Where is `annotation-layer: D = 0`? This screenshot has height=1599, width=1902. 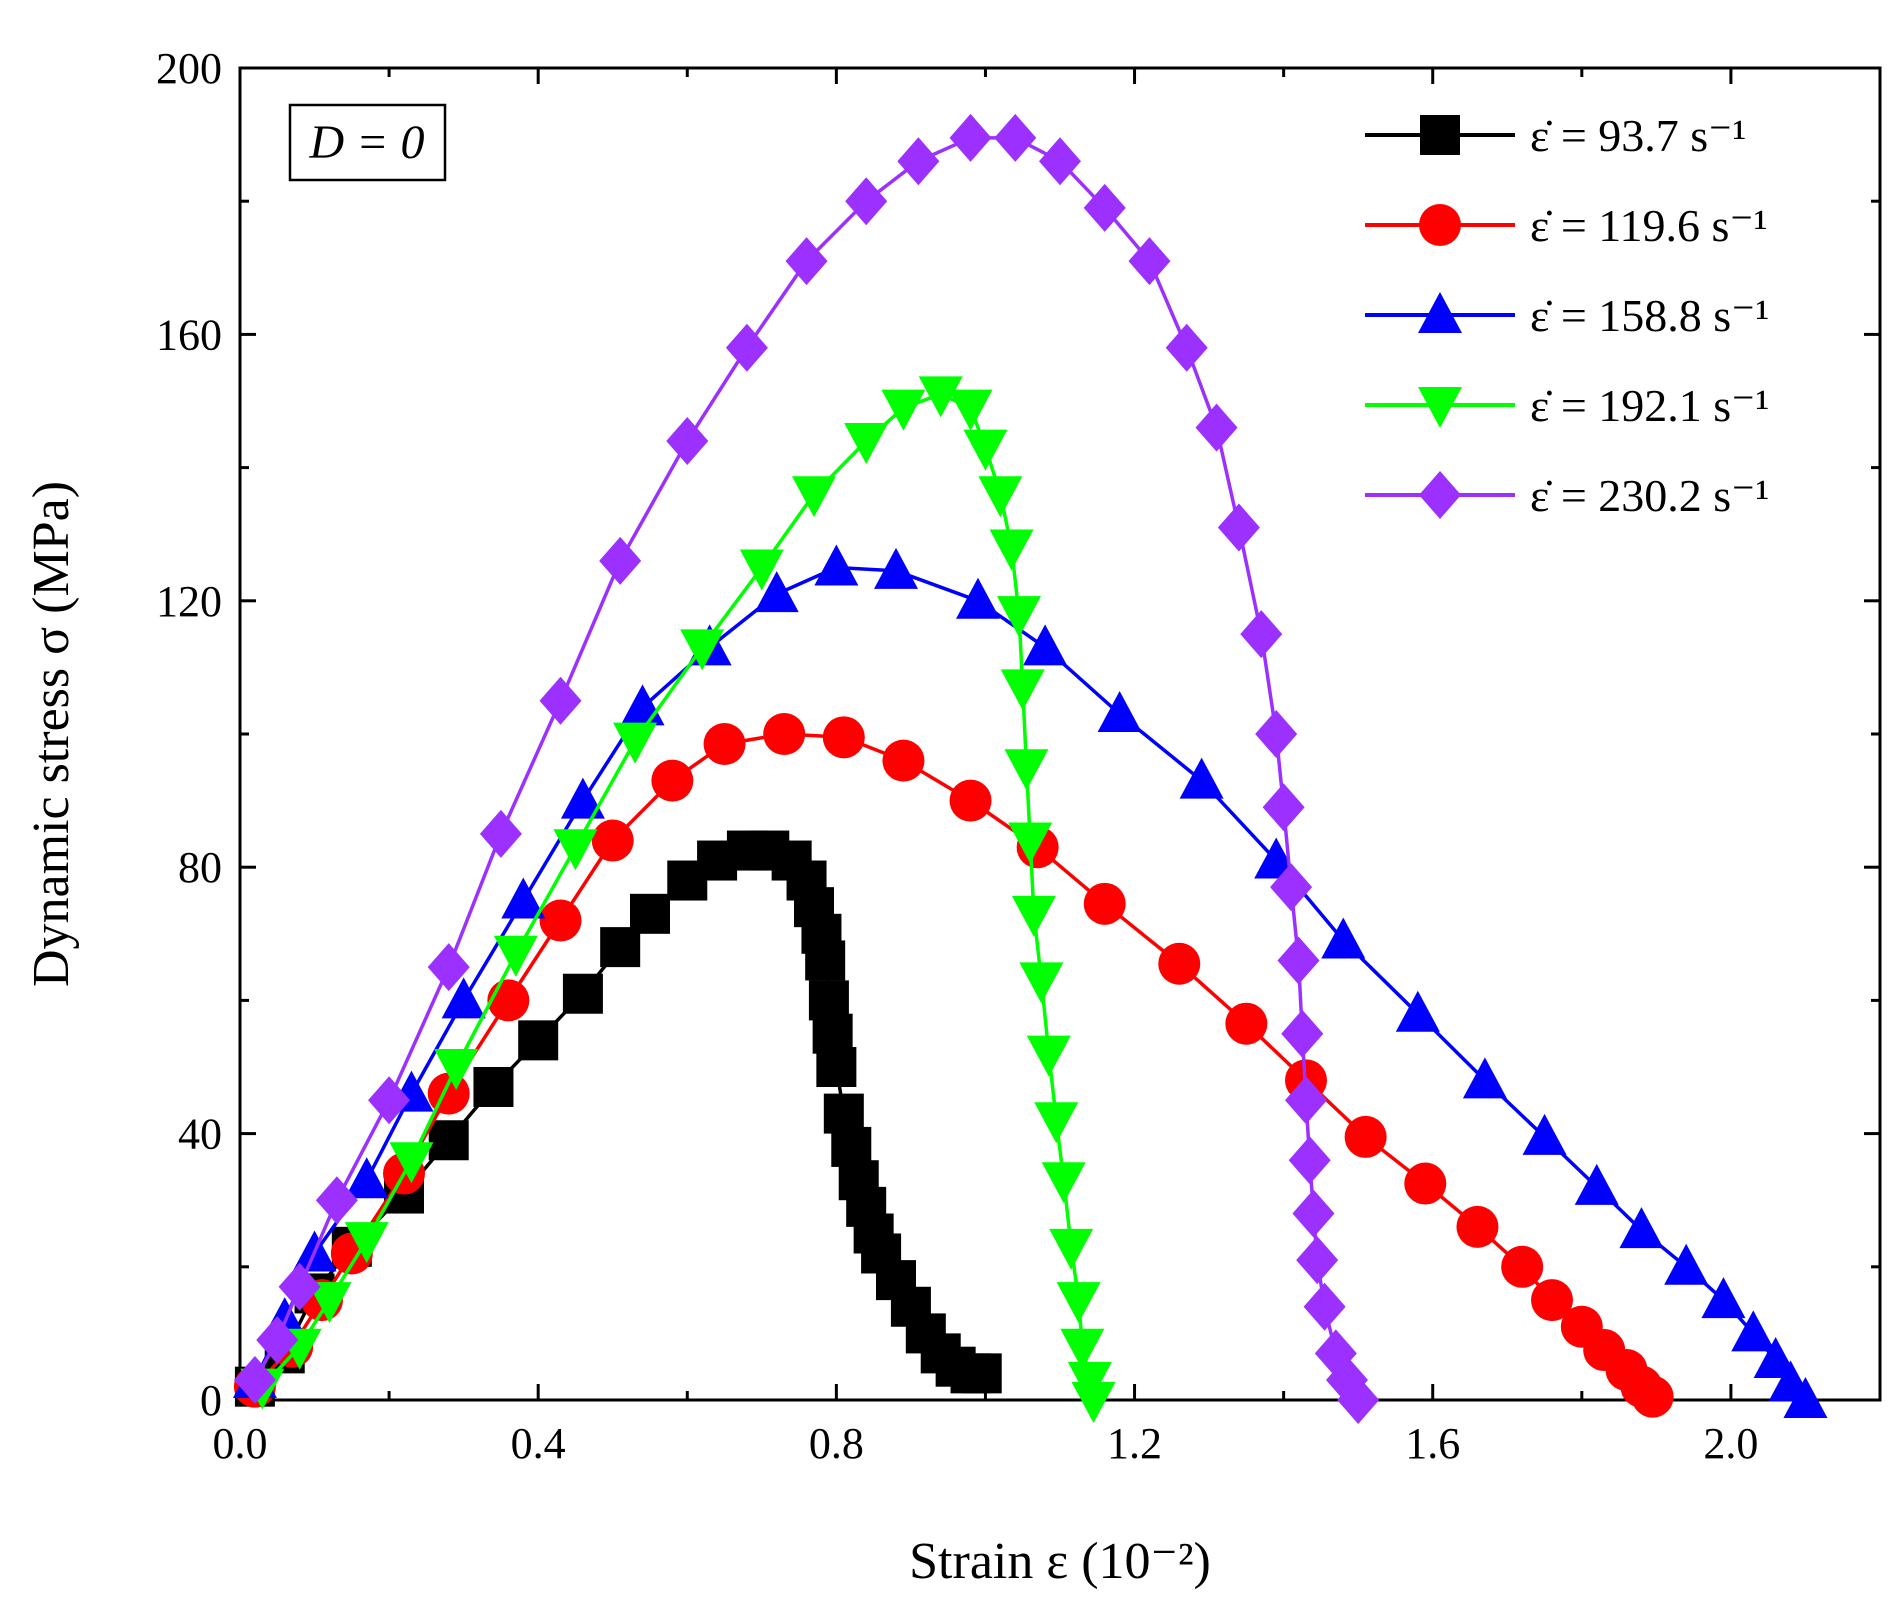
annotation-layer: D = 0 is located at coordinates (367, 142).